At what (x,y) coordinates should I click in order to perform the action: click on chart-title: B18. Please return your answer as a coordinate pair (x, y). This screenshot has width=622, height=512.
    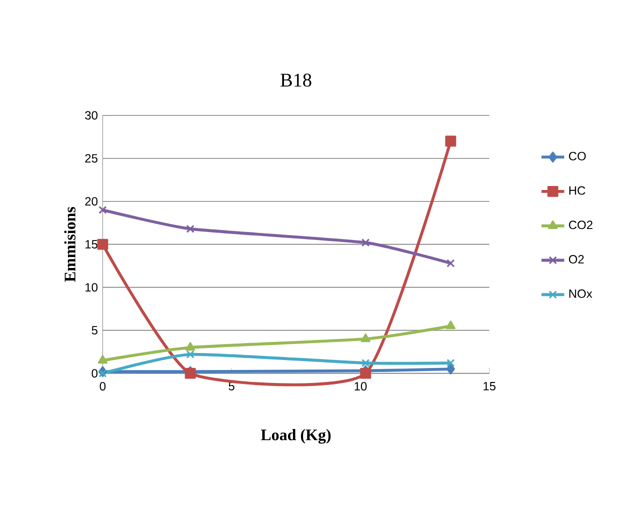
    Looking at the image, I should click on (296, 80).